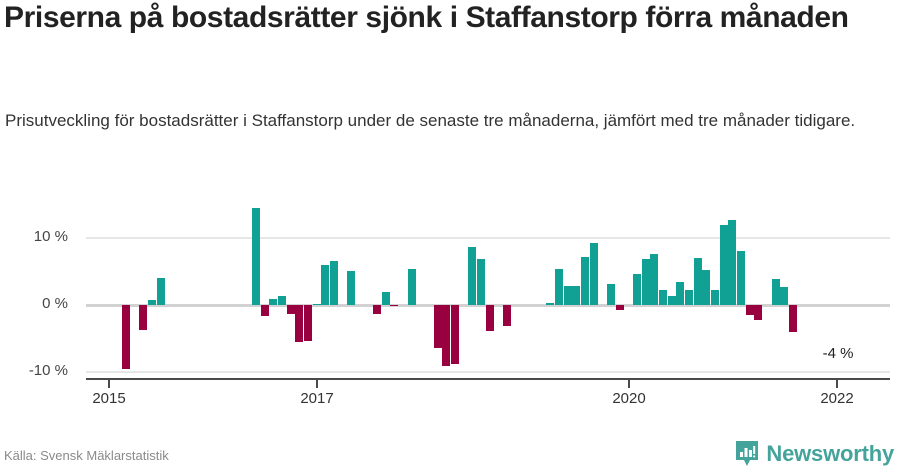 This screenshot has height=474, width=900. What do you see at coordinates (109, 398) in the screenshot?
I see `x-axis-tick-label: 2015` at bounding box center [109, 398].